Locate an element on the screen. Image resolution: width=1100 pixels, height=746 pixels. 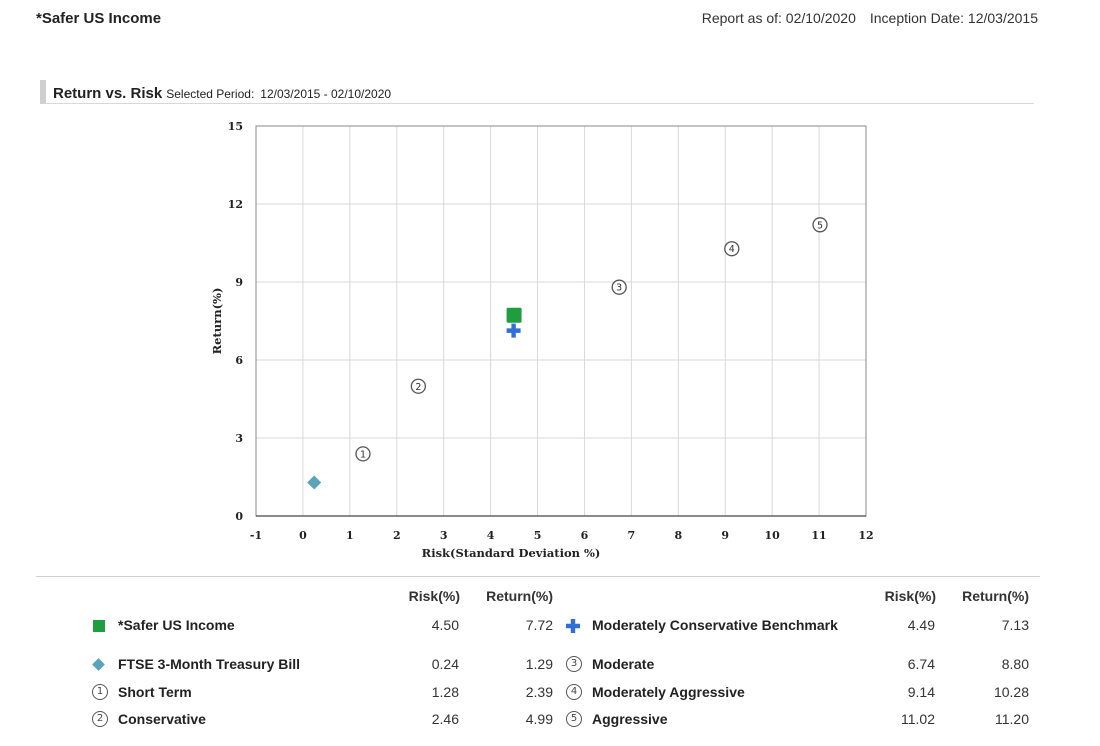
legend-risk-moderately-conservative-benchmark: 4.49 is located at coordinates (921, 625).